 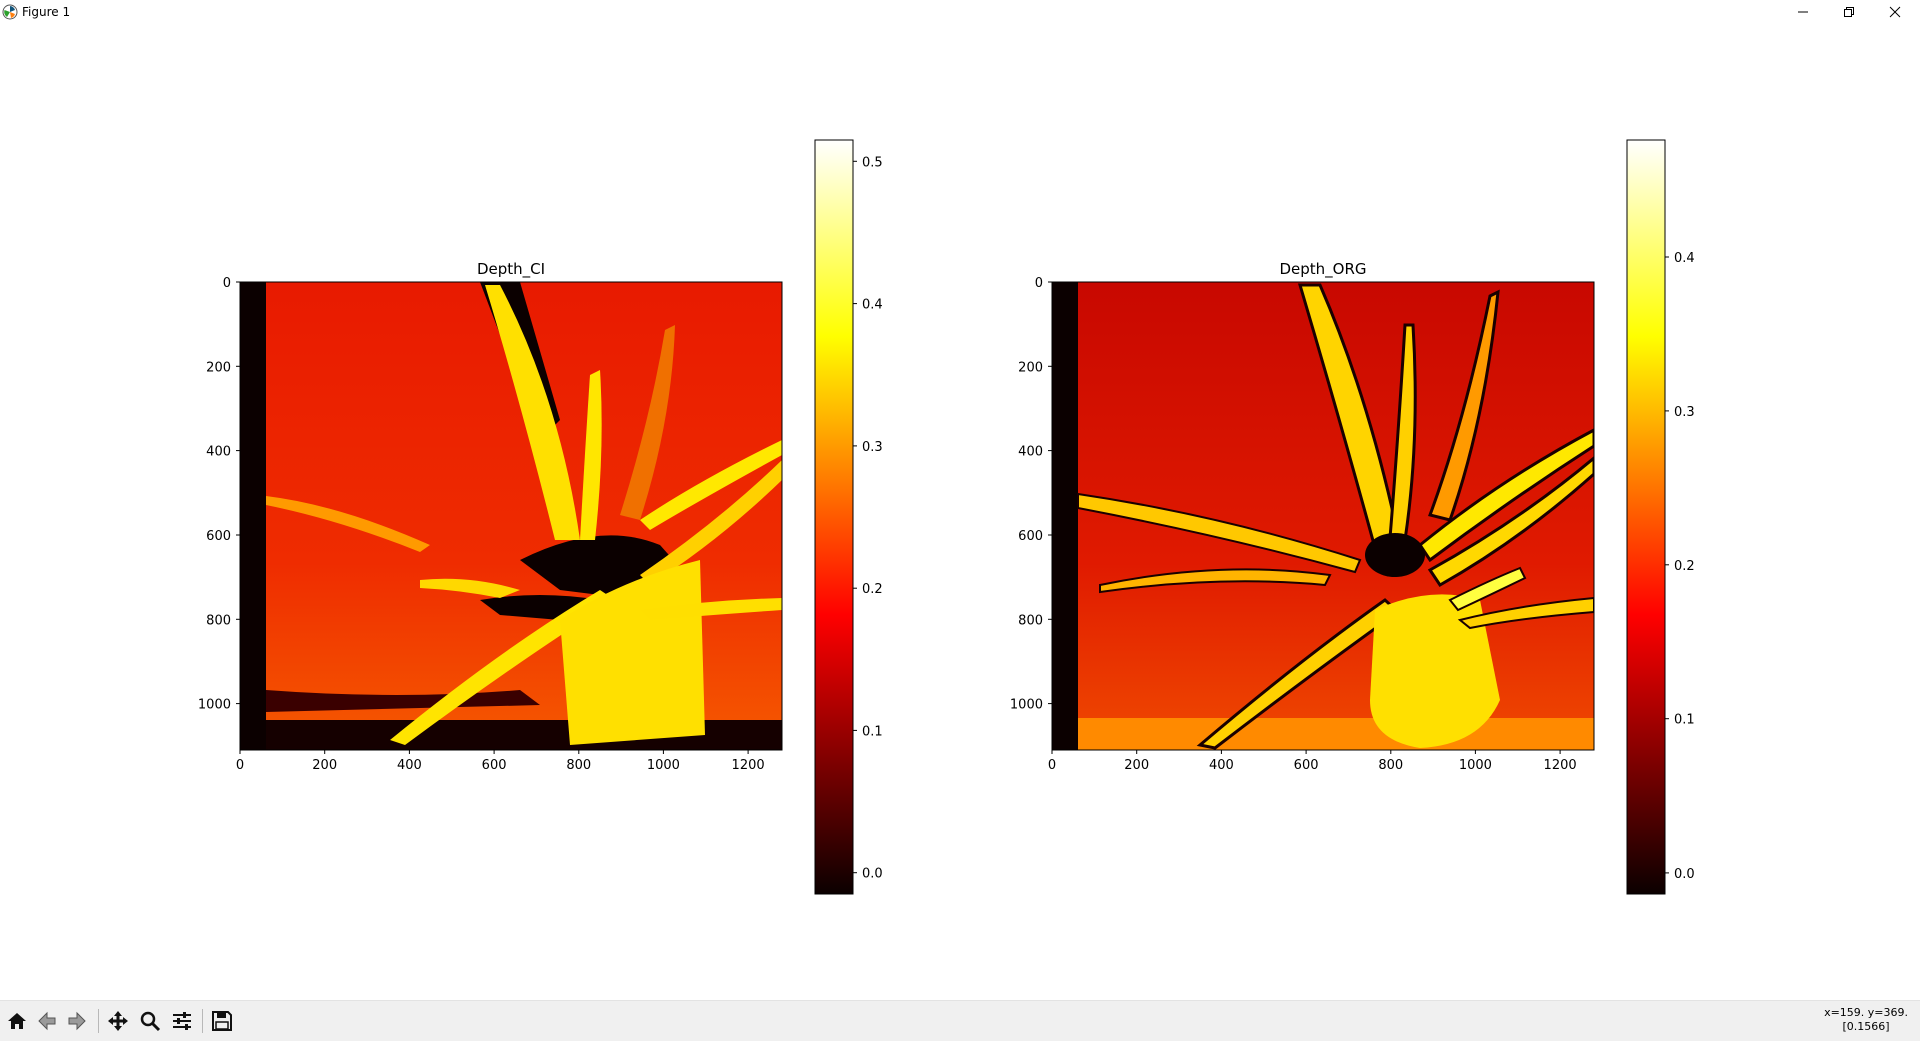 I want to click on depth-ci-x-tick-label: 200, so click(x=324, y=765).